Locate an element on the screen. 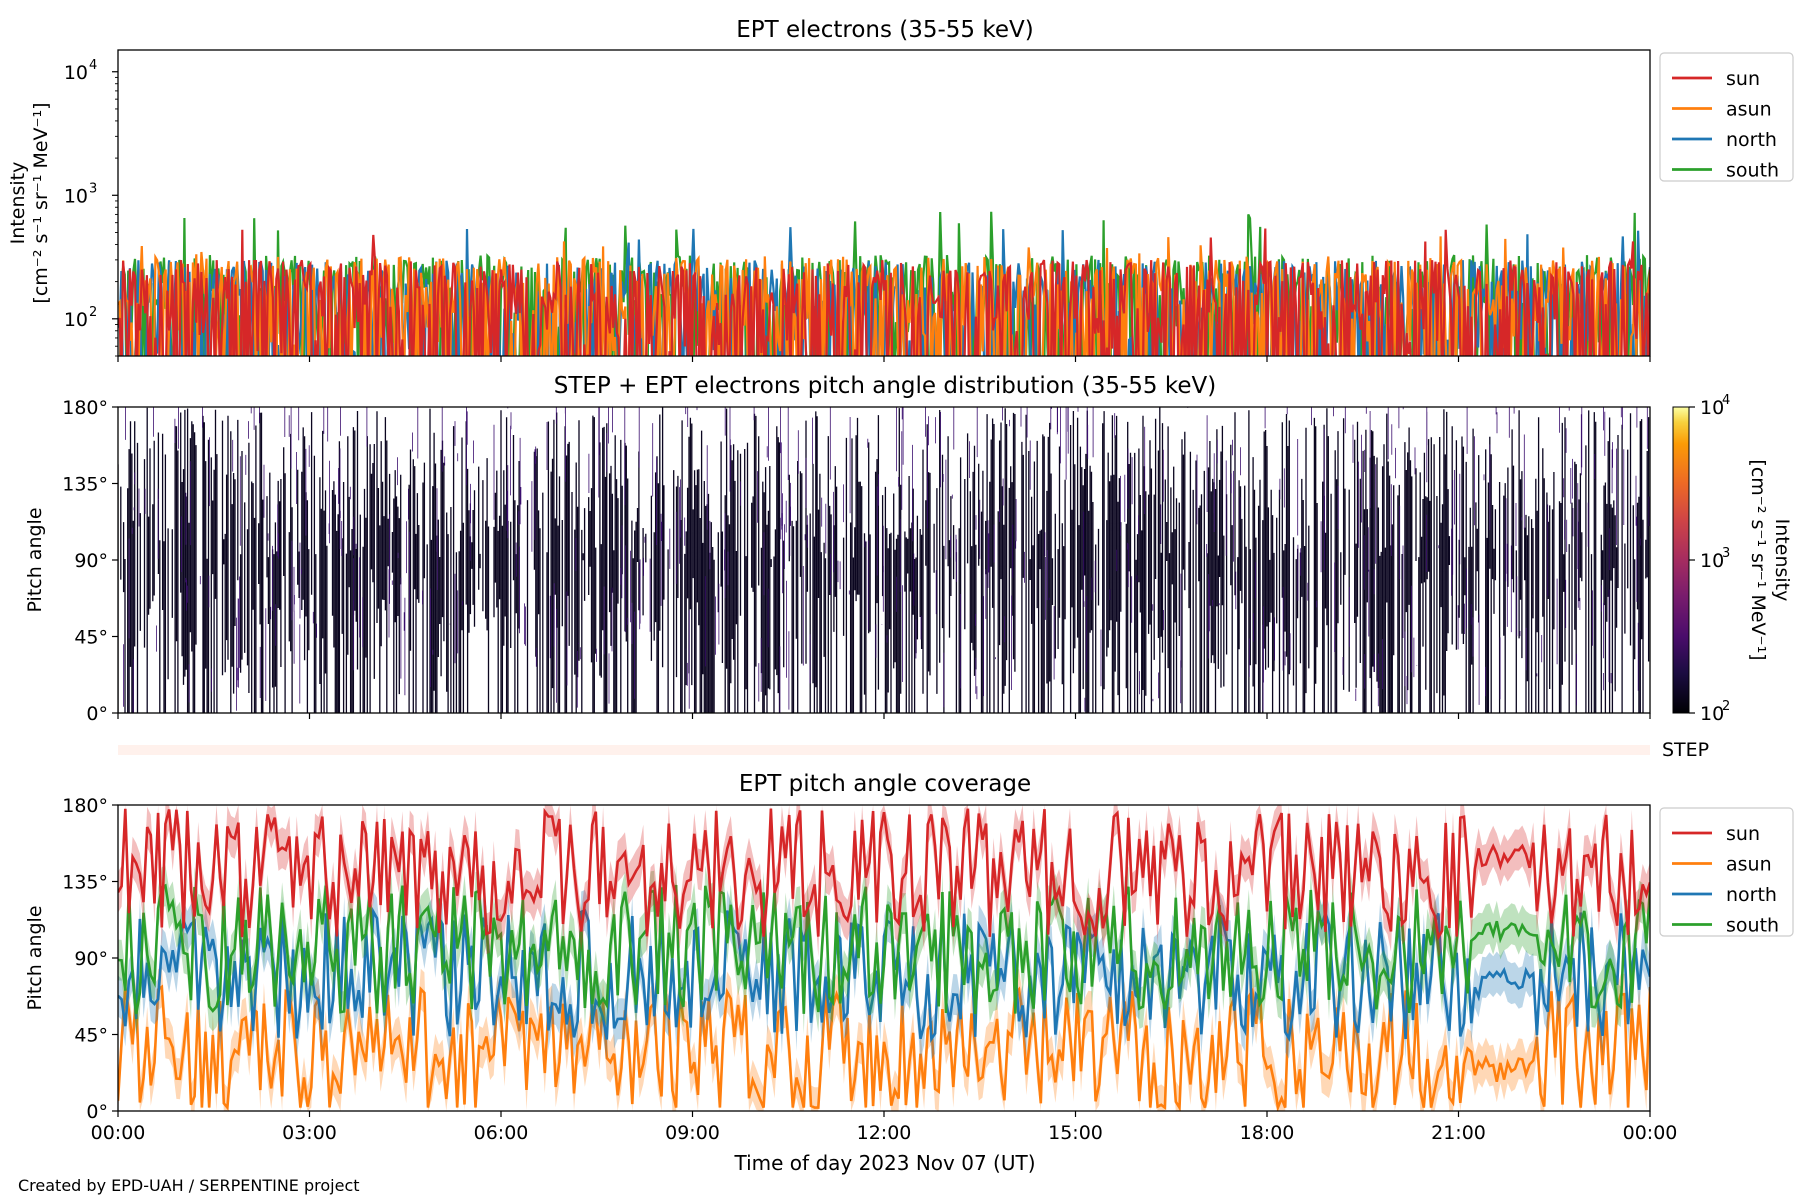  x-tick-label: 15:00 is located at coordinates (1075, 1133).